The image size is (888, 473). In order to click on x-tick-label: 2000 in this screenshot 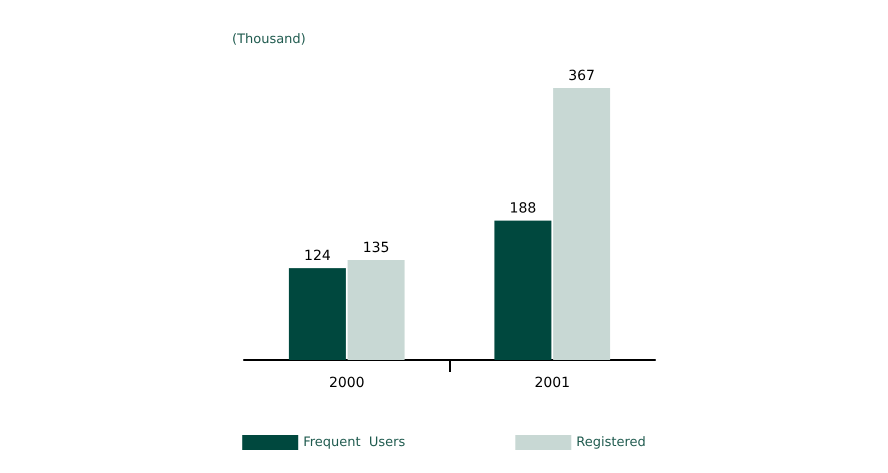, I will do `click(346, 383)`.